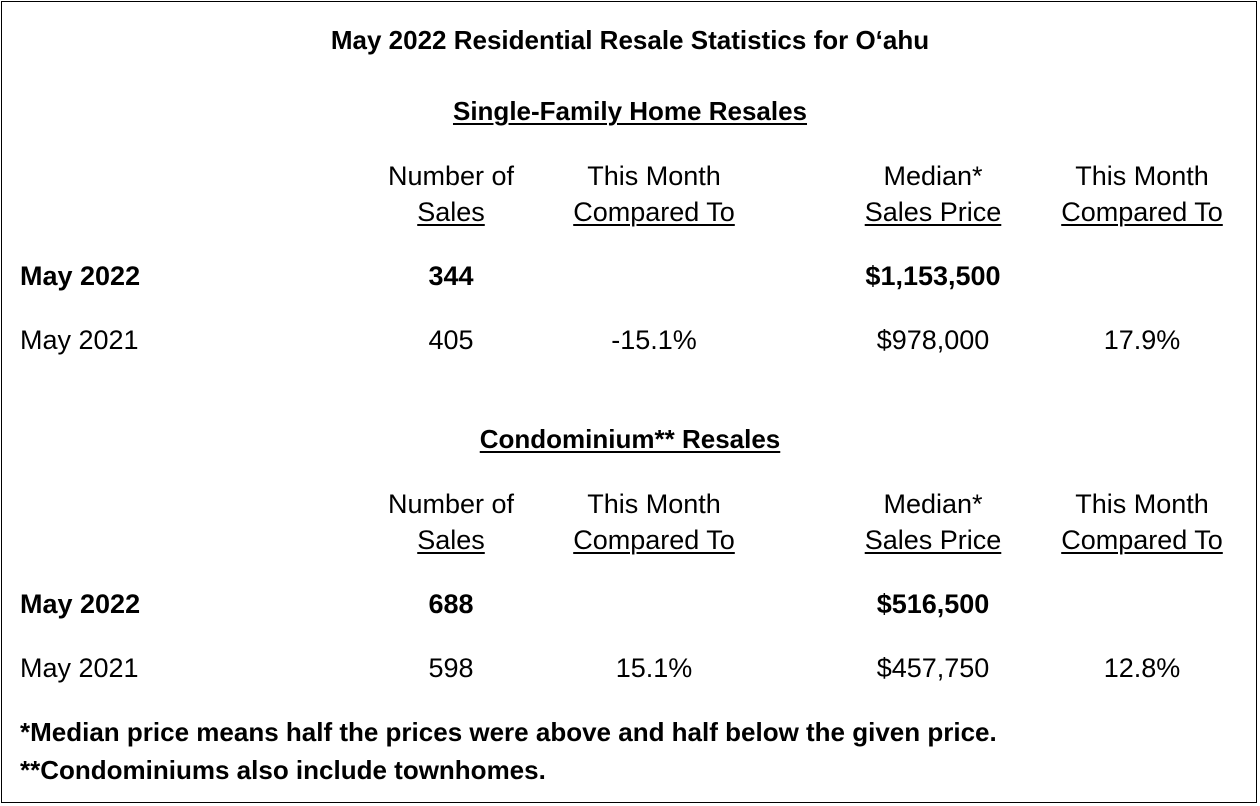 Image resolution: width=1260 pixels, height=806 pixels. What do you see at coordinates (630, 439) in the screenshot?
I see `section-heading-condominium: Condominium** Resales` at bounding box center [630, 439].